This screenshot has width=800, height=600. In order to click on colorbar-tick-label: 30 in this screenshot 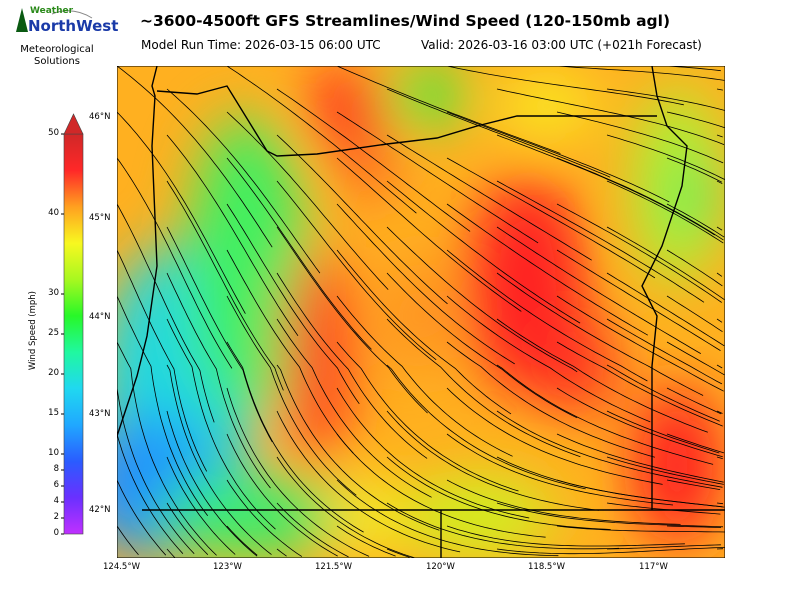, I will do `click(53, 293)`.